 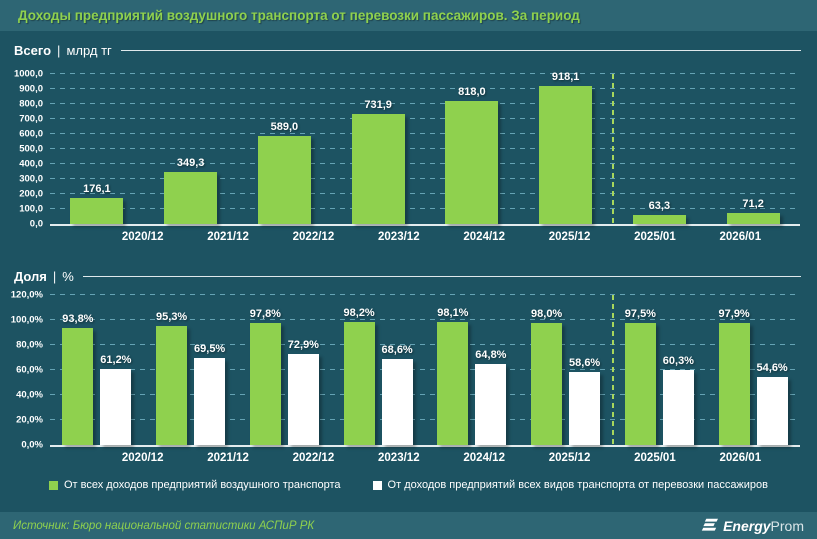 I want to click on bar: 98,2%, so click(x=359, y=376).